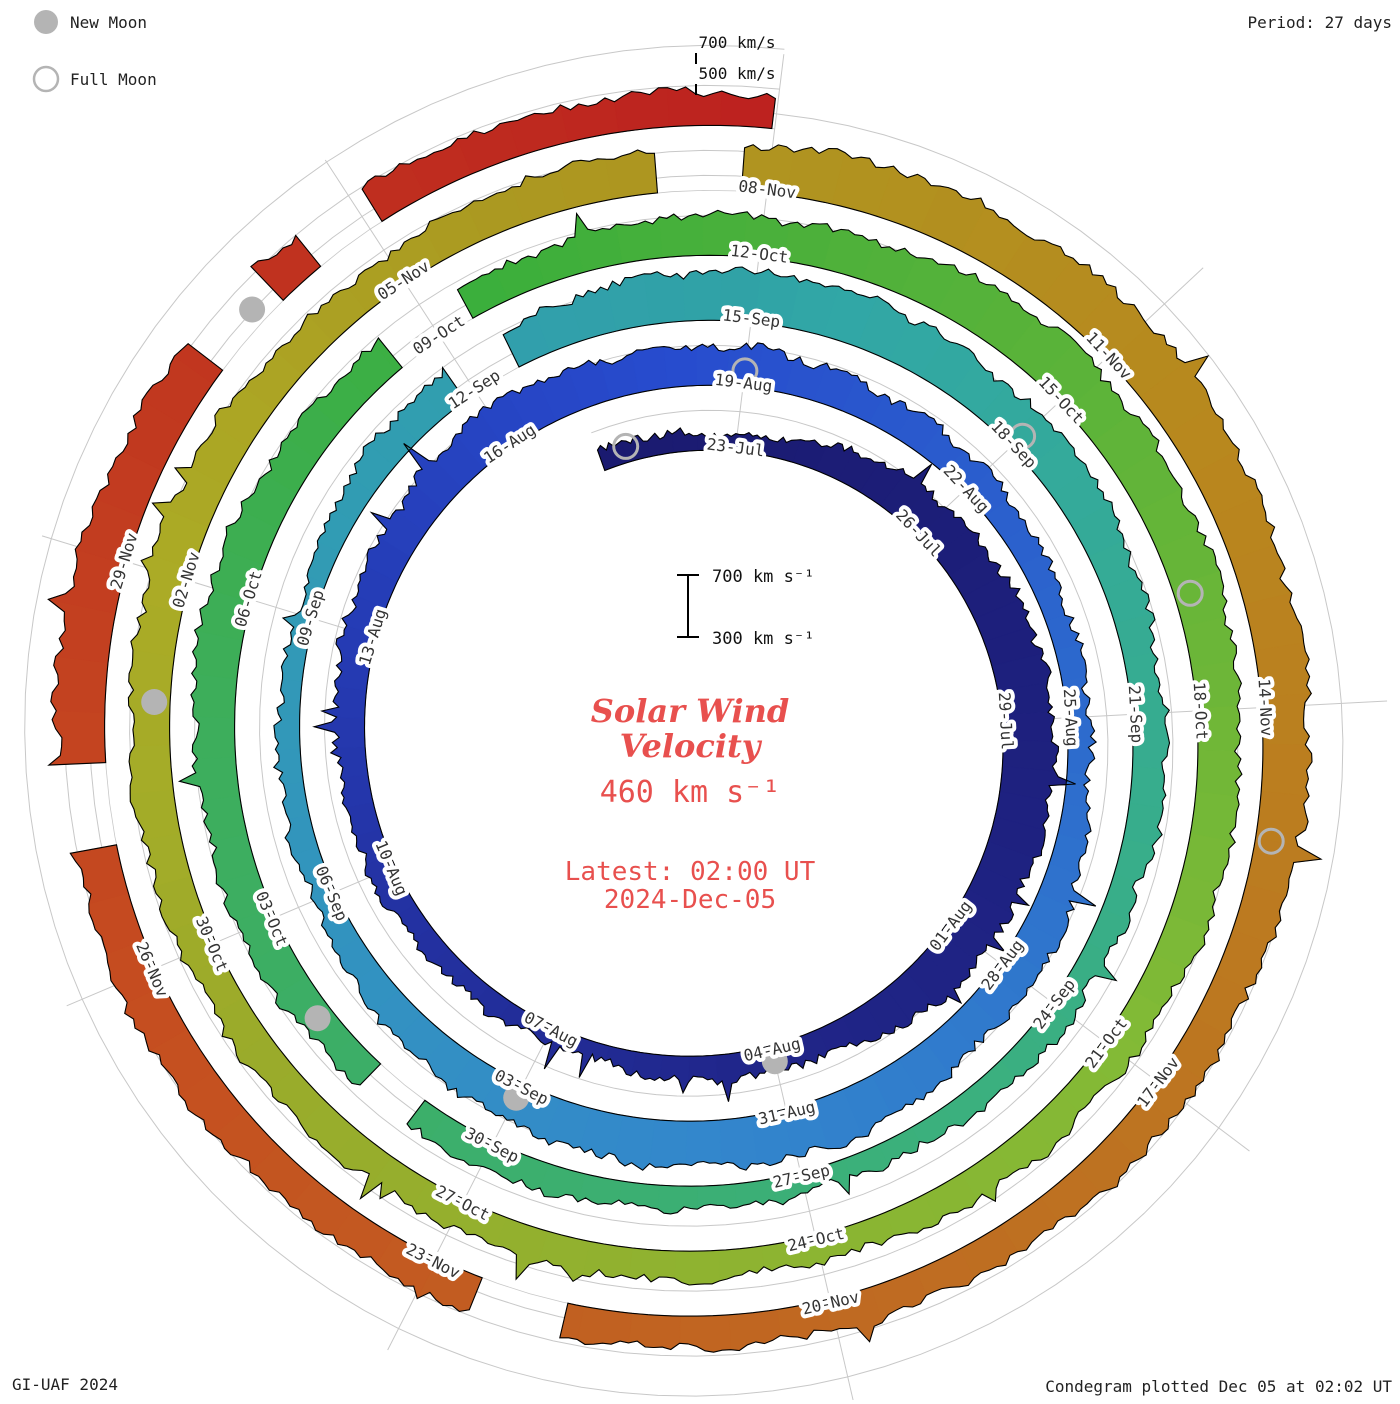 The height and width of the screenshot is (1404, 1400). I want to click on full-moon-icon, so click(46, 79).